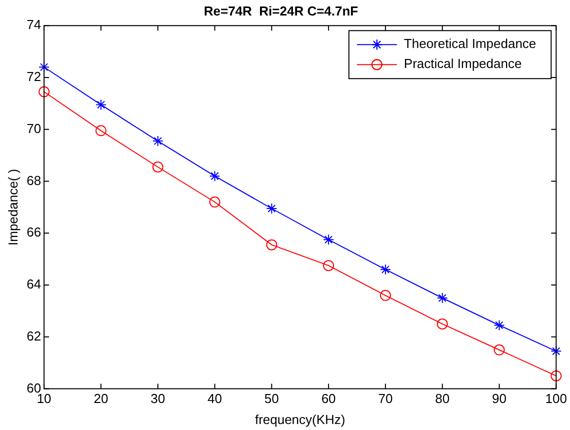 The image size is (570, 430). I want to click on x-tick-label: 20, so click(101, 398).